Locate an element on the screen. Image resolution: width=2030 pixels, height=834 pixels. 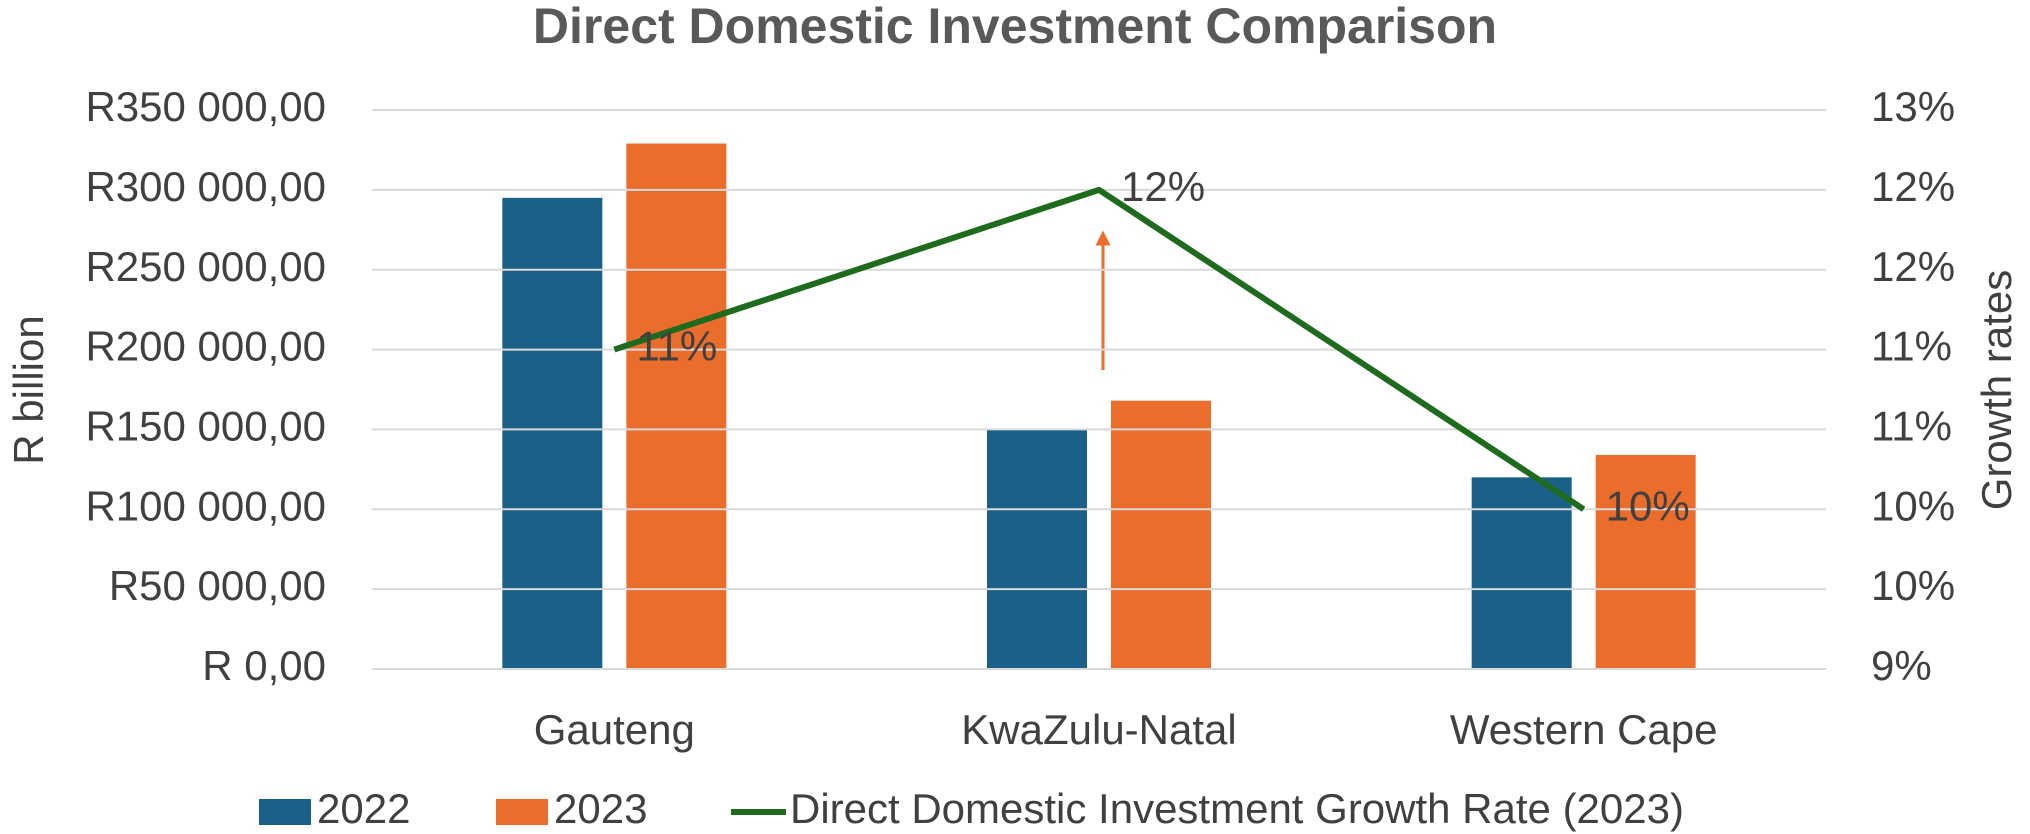
y2-tick-label: 9% is located at coordinates (1901, 665).